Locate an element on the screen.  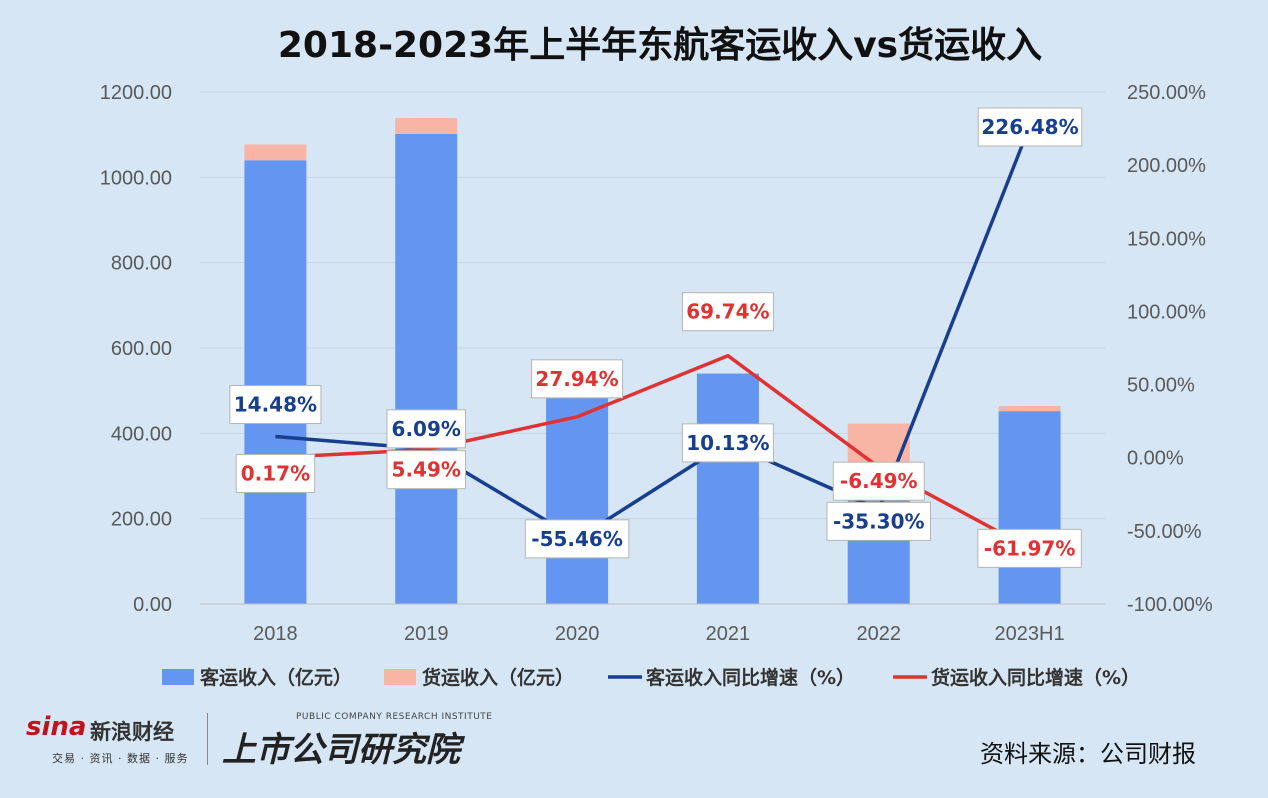
cargo-growth-label: 0.17% is located at coordinates (275, 473).